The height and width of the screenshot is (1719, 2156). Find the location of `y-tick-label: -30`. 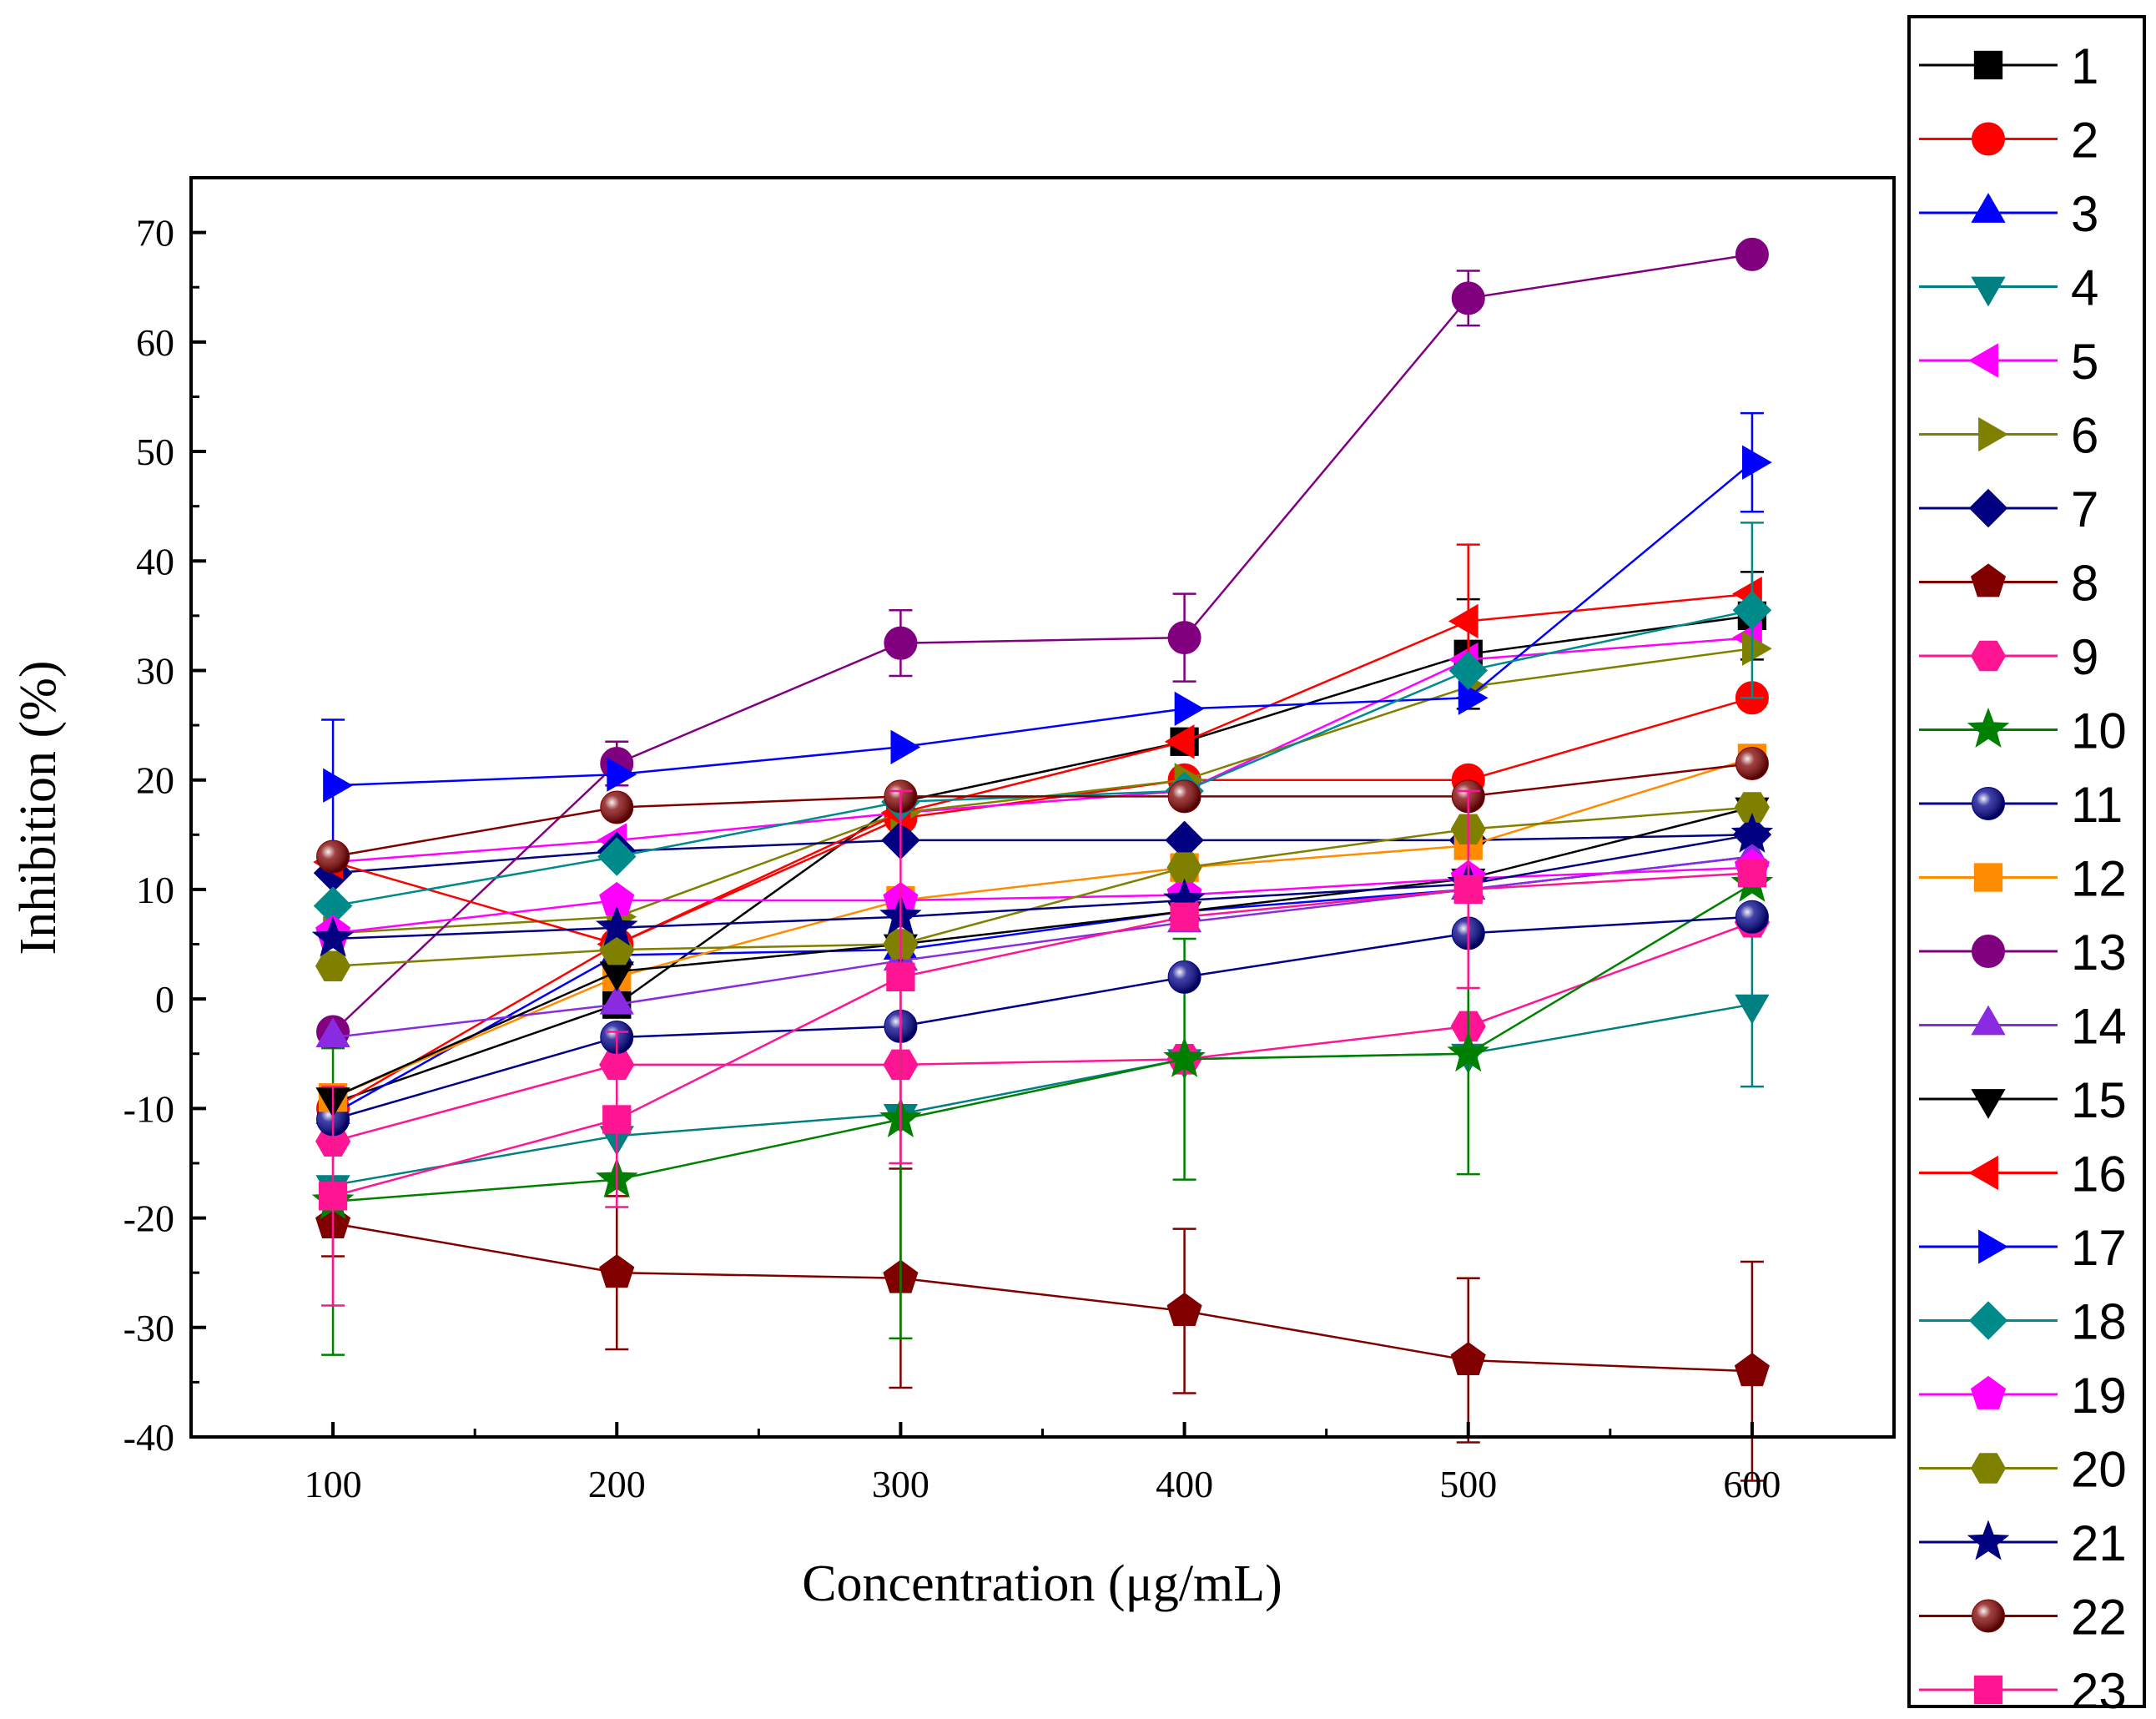

y-tick-label: -30 is located at coordinates (148, 1328).